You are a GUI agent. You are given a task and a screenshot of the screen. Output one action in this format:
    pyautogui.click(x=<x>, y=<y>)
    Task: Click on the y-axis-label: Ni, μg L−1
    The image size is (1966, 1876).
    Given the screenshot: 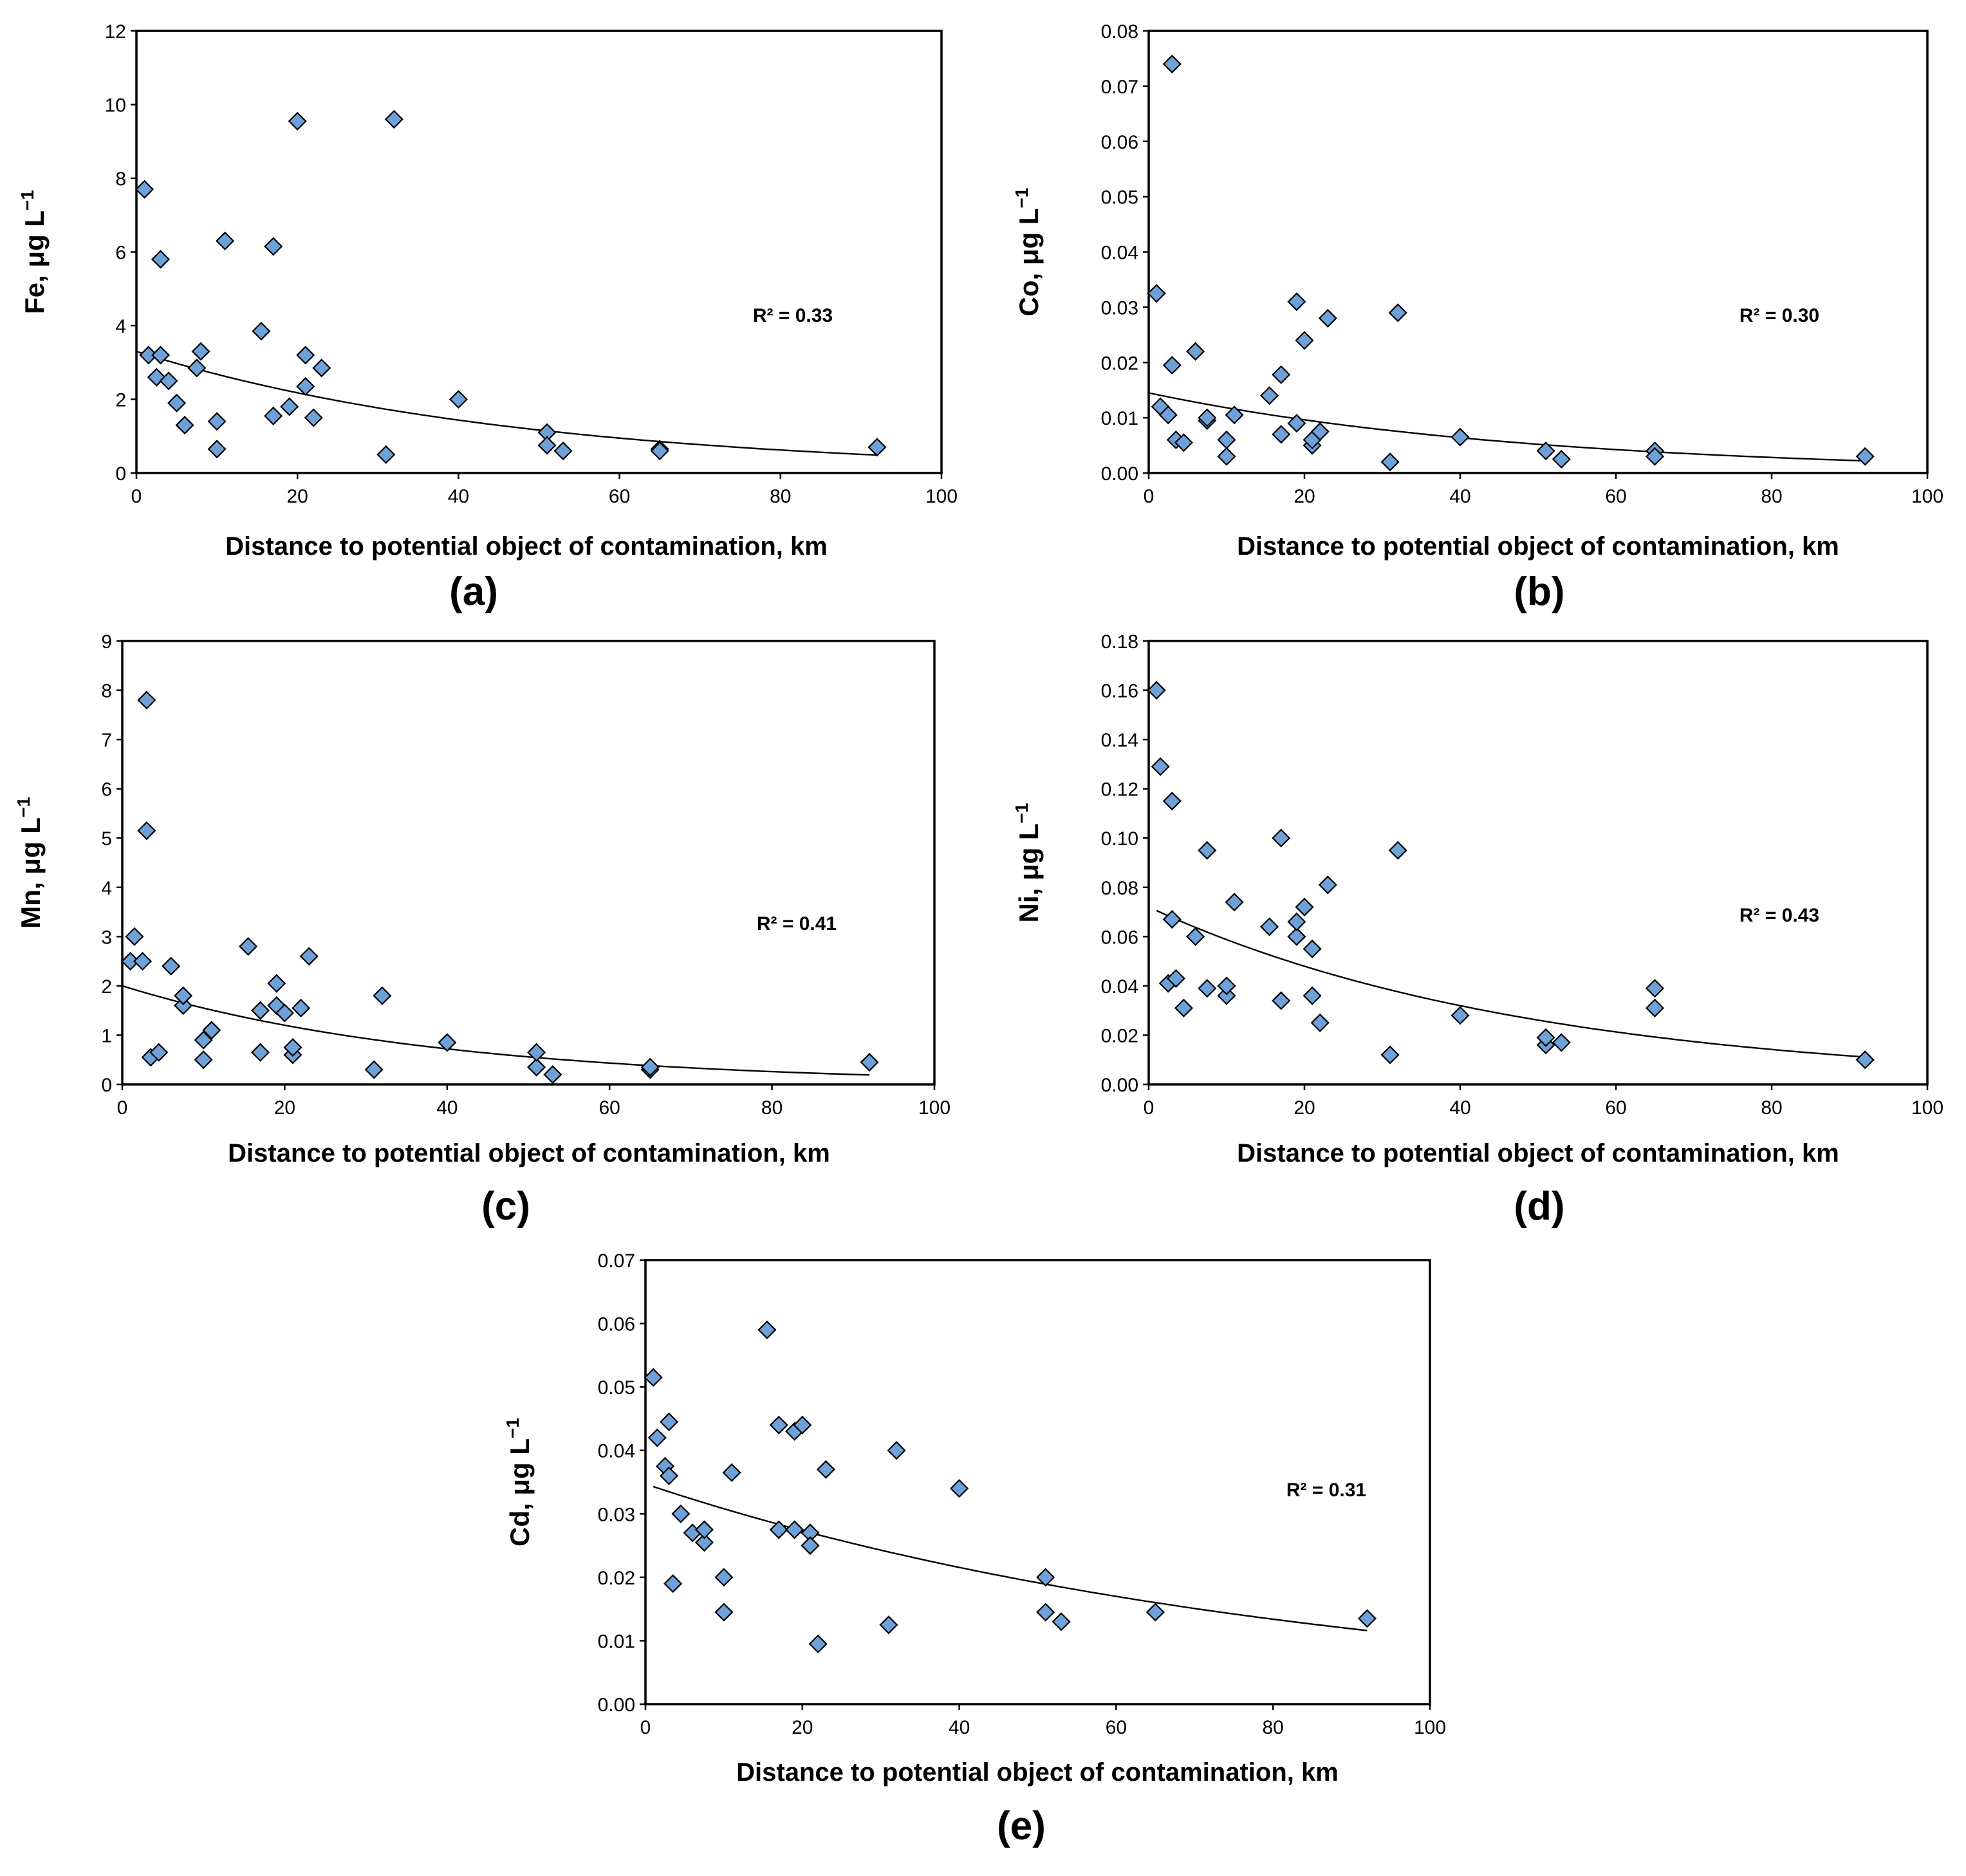 What is the action you would take?
    pyautogui.click(x=1028, y=863)
    